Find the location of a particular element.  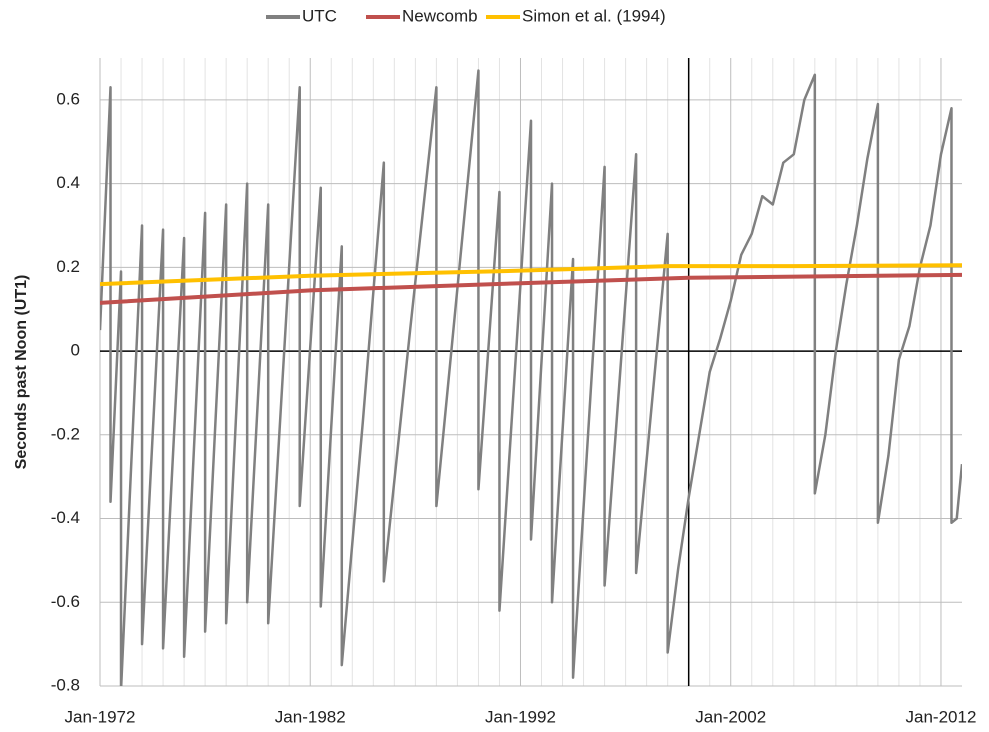

y-tick-label: -0.2 is located at coordinates (65, 433).